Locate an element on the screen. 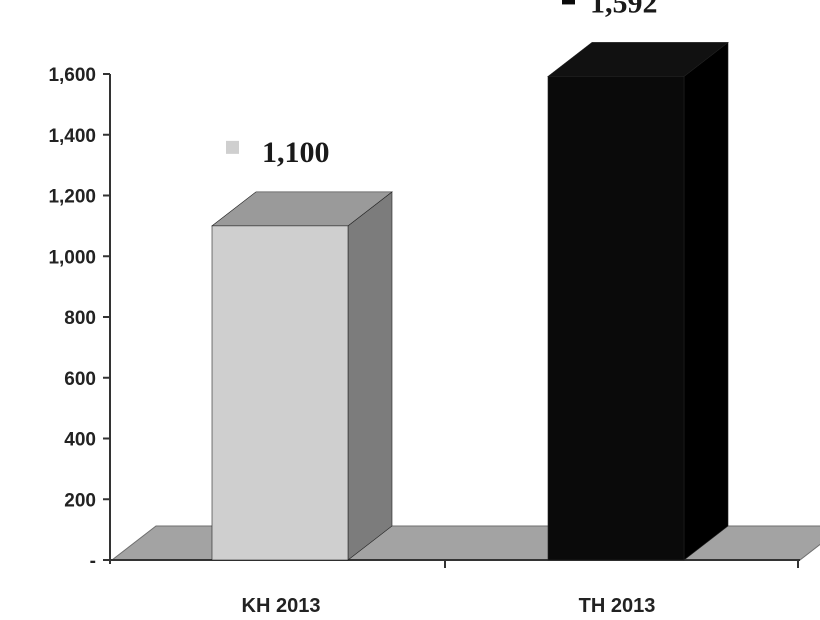 Image resolution: width=820 pixels, height=620 pixels. y-tick-label: - is located at coordinates (93, 561).